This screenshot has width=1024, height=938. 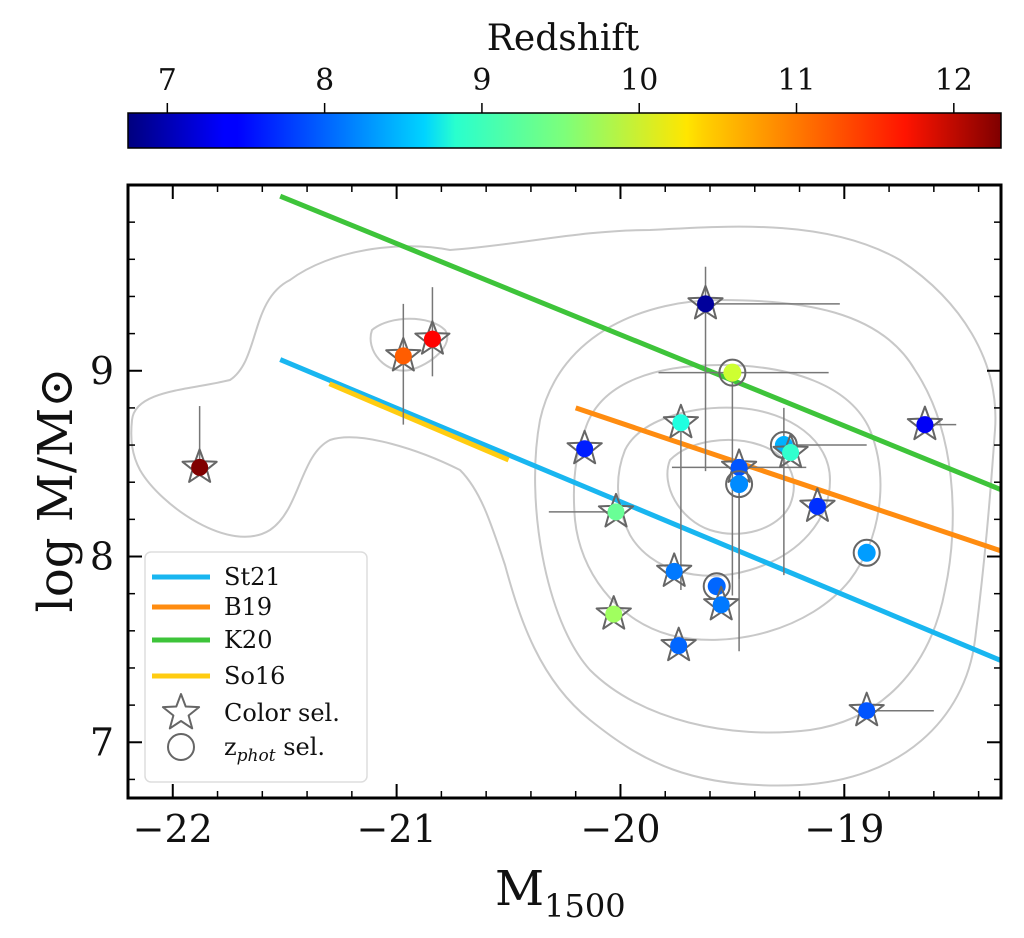 I want to click on x-tick-label: −19, so click(x=844, y=829).